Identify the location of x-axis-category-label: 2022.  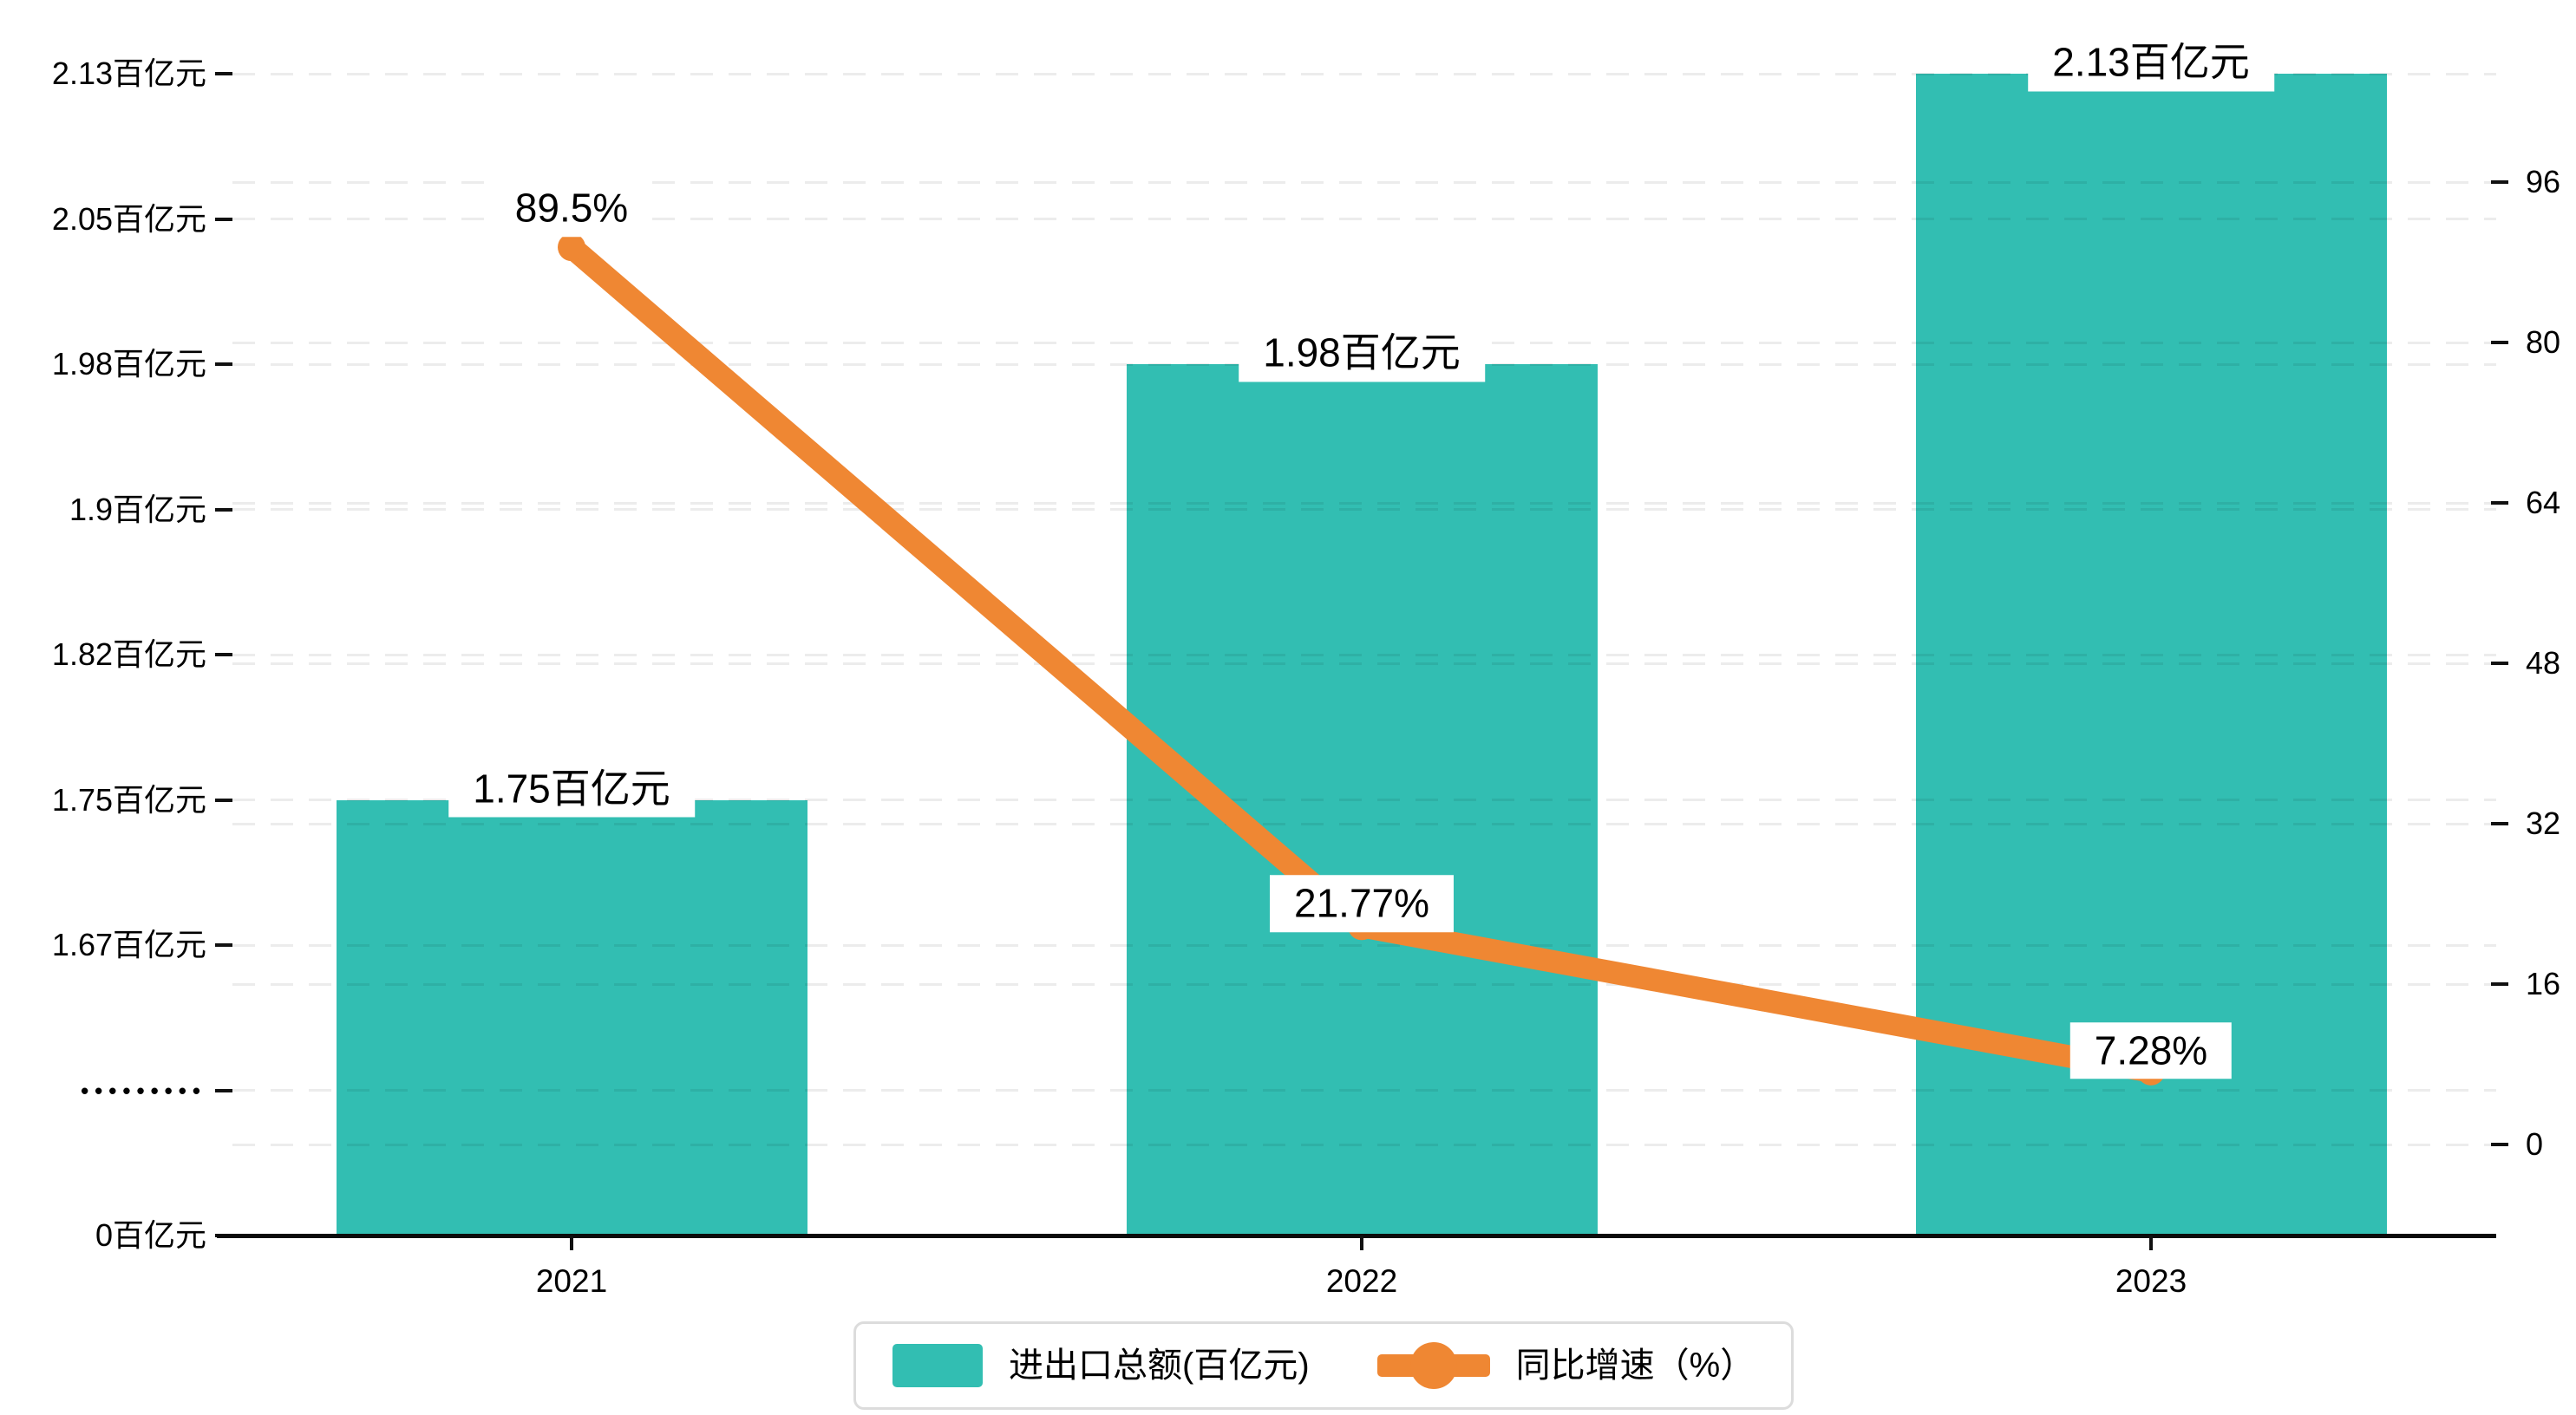
(1361, 1281).